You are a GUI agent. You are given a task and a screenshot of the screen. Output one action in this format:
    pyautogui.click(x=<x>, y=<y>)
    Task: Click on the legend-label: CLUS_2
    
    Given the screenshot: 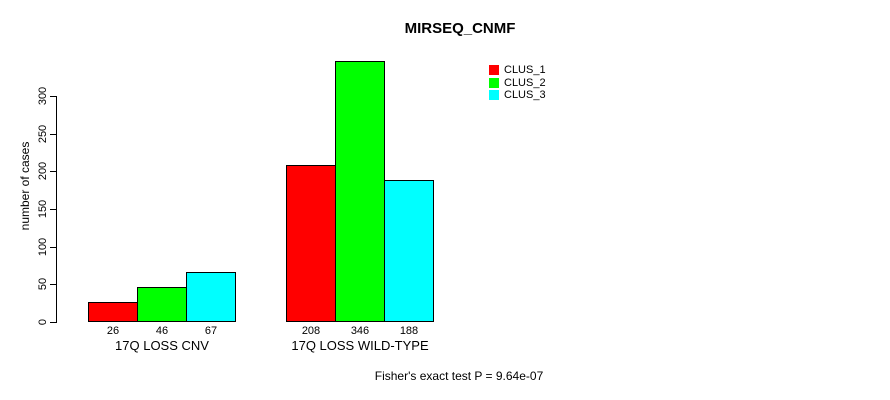 What is the action you would take?
    pyautogui.click(x=525, y=82)
    